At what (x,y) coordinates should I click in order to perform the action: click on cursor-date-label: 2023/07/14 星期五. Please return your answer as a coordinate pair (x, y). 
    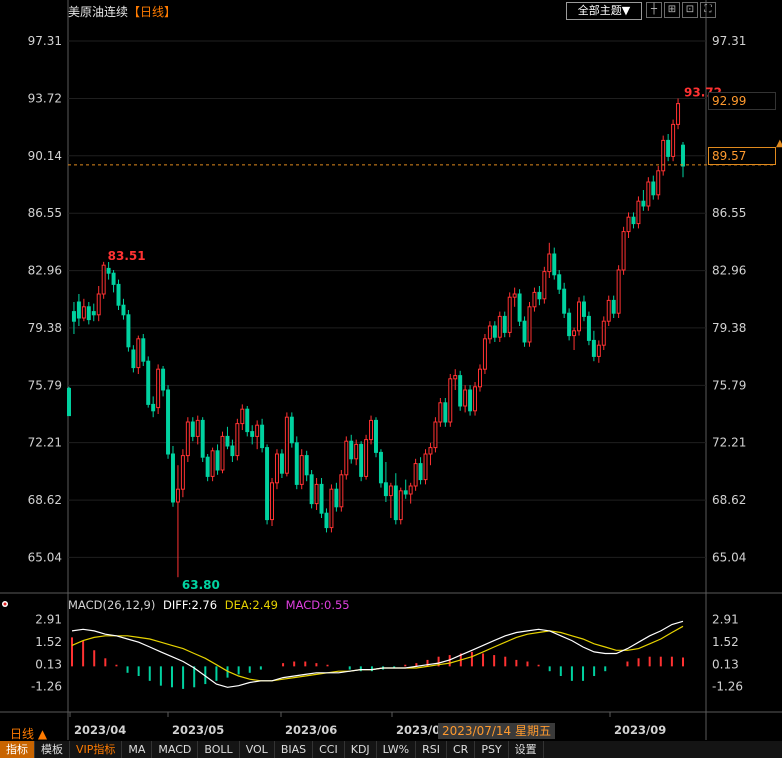
    Looking at the image, I should click on (496, 731).